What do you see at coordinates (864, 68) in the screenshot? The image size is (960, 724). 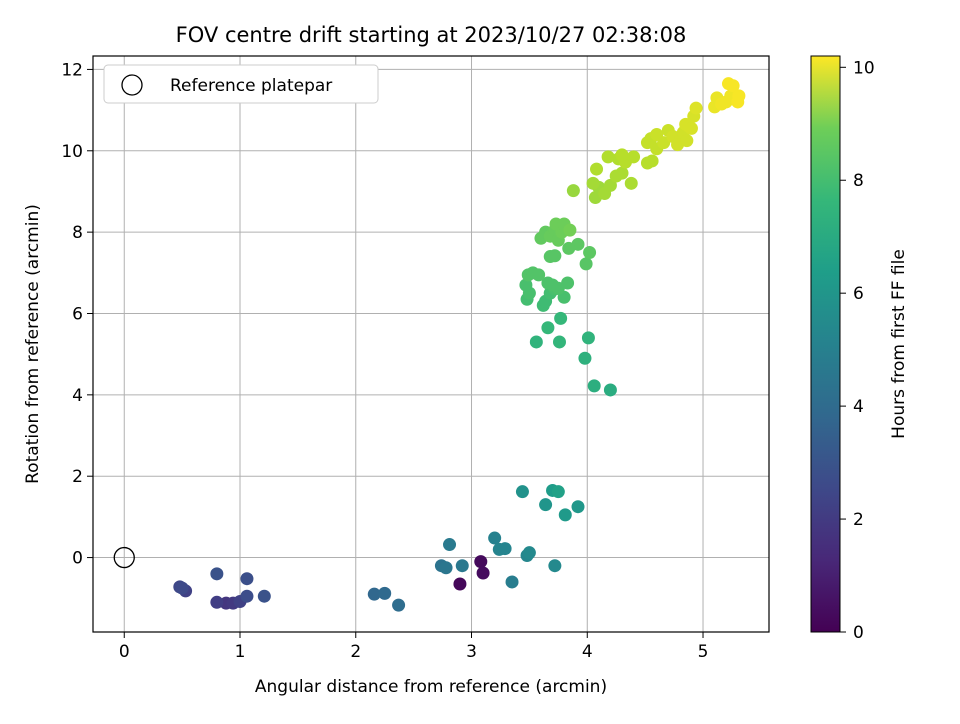 I see `colorbar-tick-label: 10` at bounding box center [864, 68].